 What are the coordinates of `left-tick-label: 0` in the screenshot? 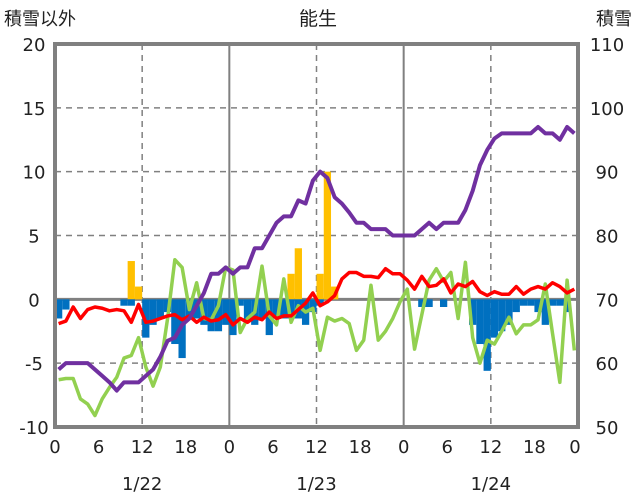 It's located at (33, 300).